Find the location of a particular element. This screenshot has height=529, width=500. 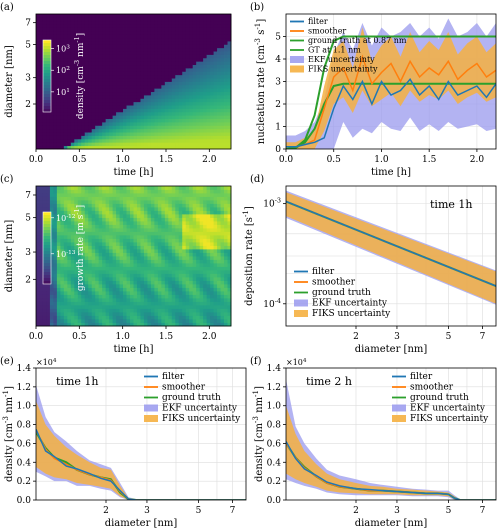

colorbar-tick-label: 10-13 is located at coordinates (66, 254).